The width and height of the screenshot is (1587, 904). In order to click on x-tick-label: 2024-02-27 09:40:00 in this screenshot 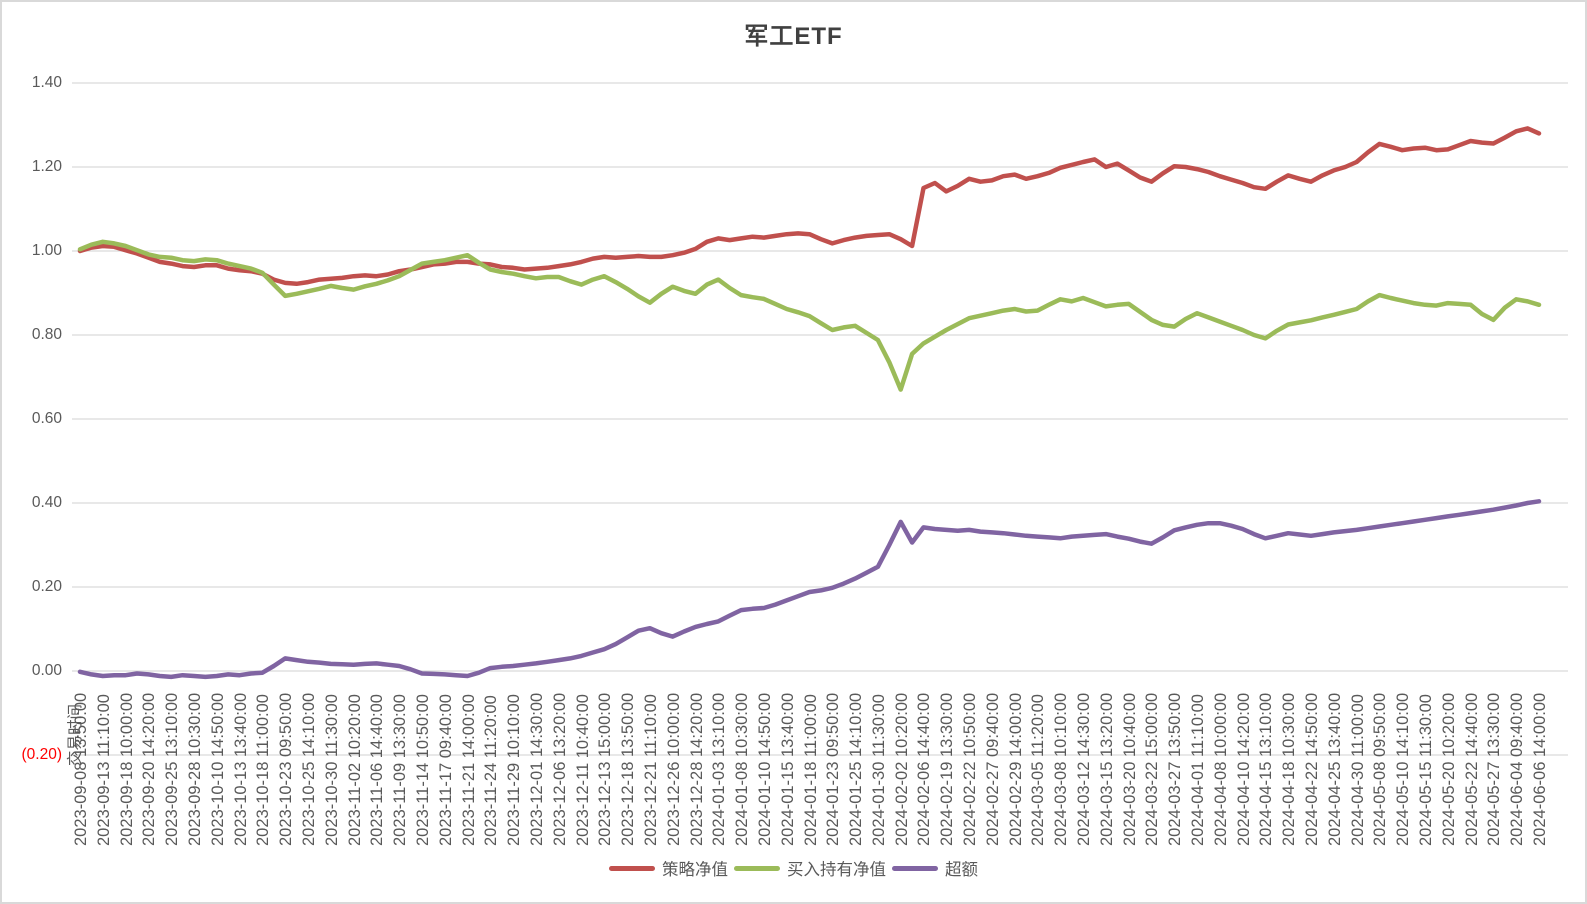, I will do `click(992, 769)`.